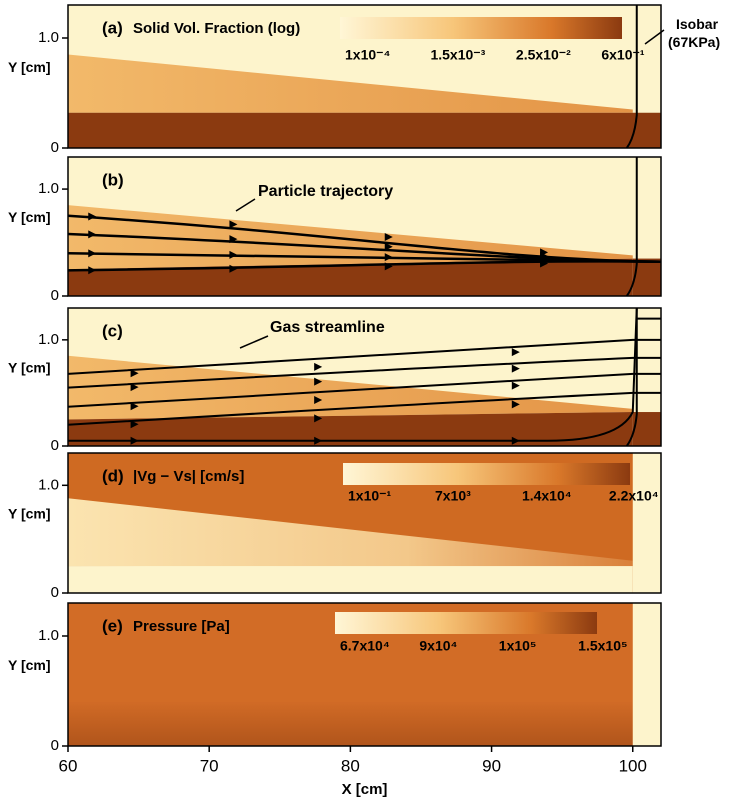 This screenshot has height=808, width=739. Describe the element at coordinates (518, 646) in the screenshot. I see `colorbar-label: 1x10⁵` at that location.